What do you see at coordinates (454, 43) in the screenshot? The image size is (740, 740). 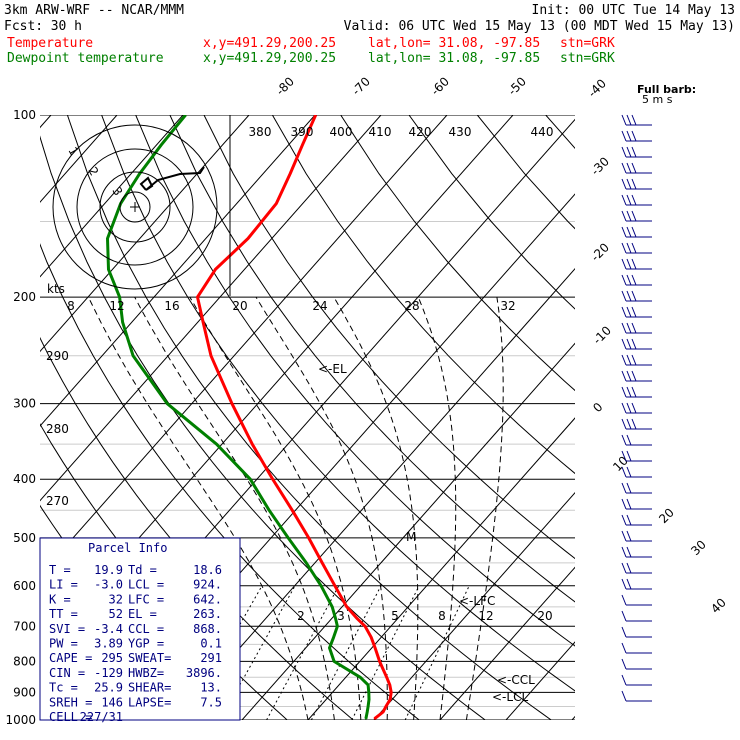 I see `legend-temp-latlon: lat,lon= 31.08, -97.85` at bounding box center [454, 43].